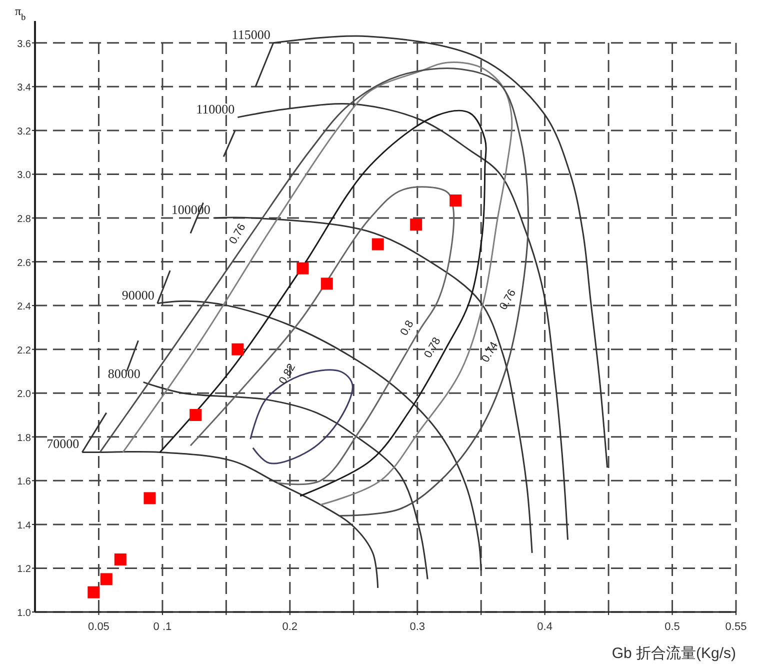  What do you see at coordinates (736, 627) in the screenshot?
I see `x-tick-label: 0.55` at bounding box center [736, 627].